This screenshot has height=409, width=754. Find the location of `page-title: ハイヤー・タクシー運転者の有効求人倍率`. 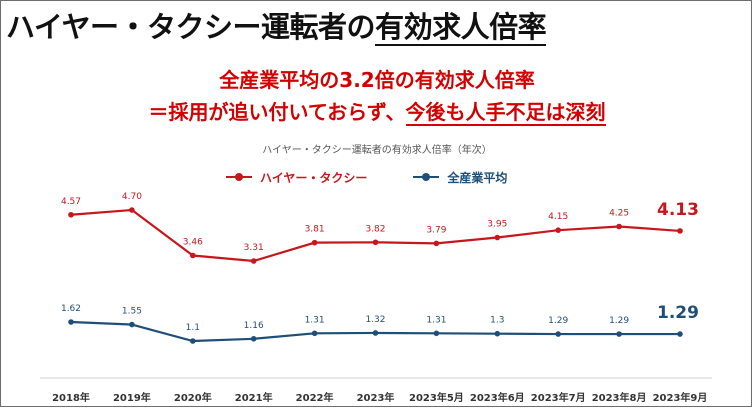

page-title: ハイヤー・タクシー運転者の有効求人倍率 is located at coordinates (276, 25).